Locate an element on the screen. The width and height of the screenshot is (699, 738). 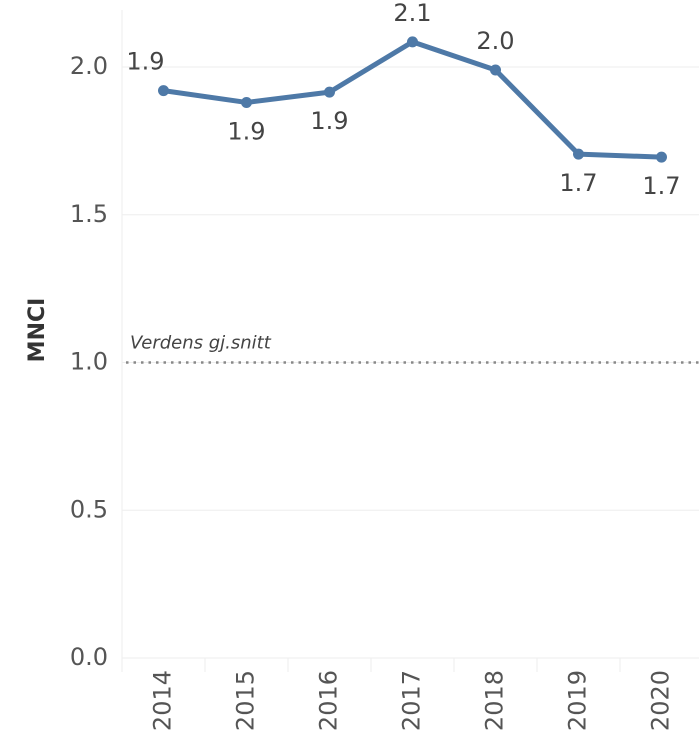
x-tick-label: 2014 is located at coordinates (163, 700).